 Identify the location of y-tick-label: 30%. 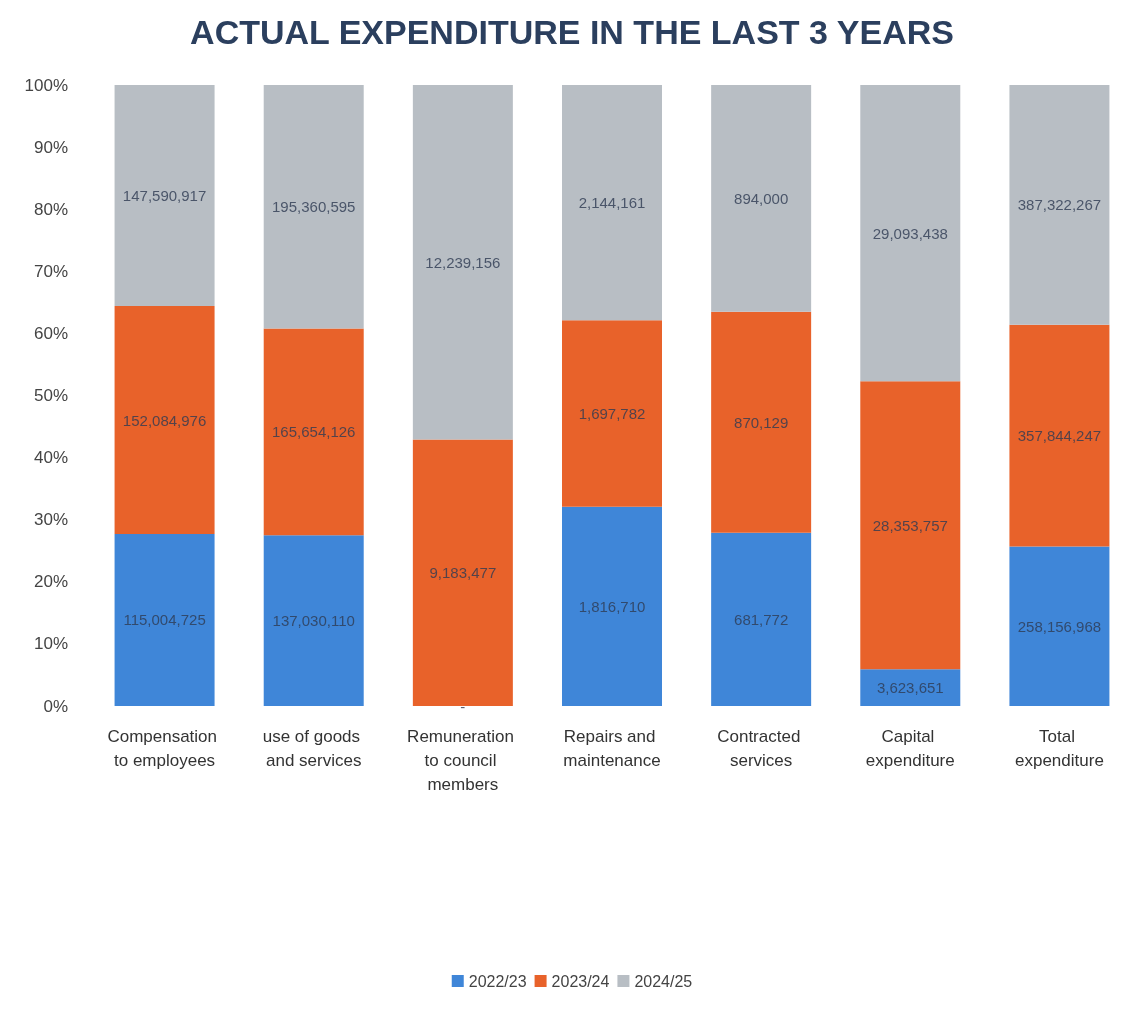
(50, 520).